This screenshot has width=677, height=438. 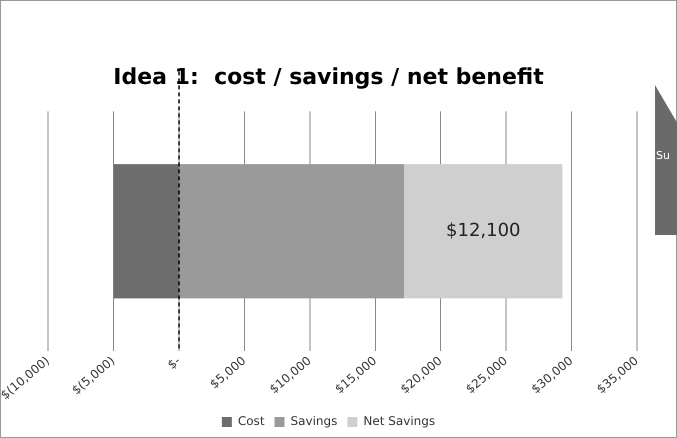 What do you see at coordinates (251, 421) in the screenshot?
I see `legend-label: Cost` at bounding box center [251, 421].